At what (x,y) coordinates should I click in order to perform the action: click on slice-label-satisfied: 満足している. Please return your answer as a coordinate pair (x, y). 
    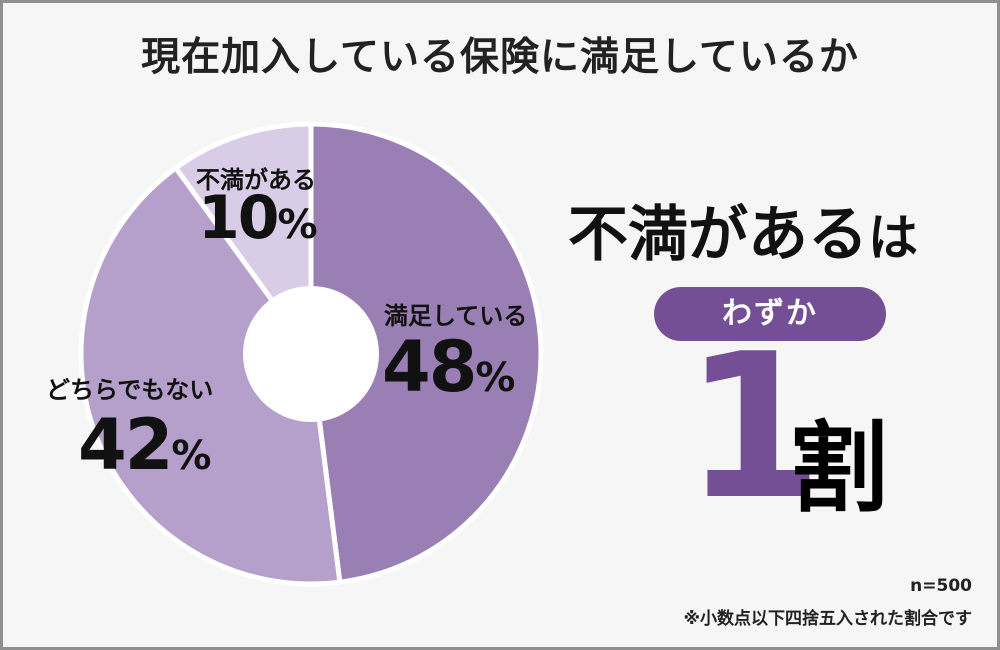
    Looking at the image, I should click on (456, 316).